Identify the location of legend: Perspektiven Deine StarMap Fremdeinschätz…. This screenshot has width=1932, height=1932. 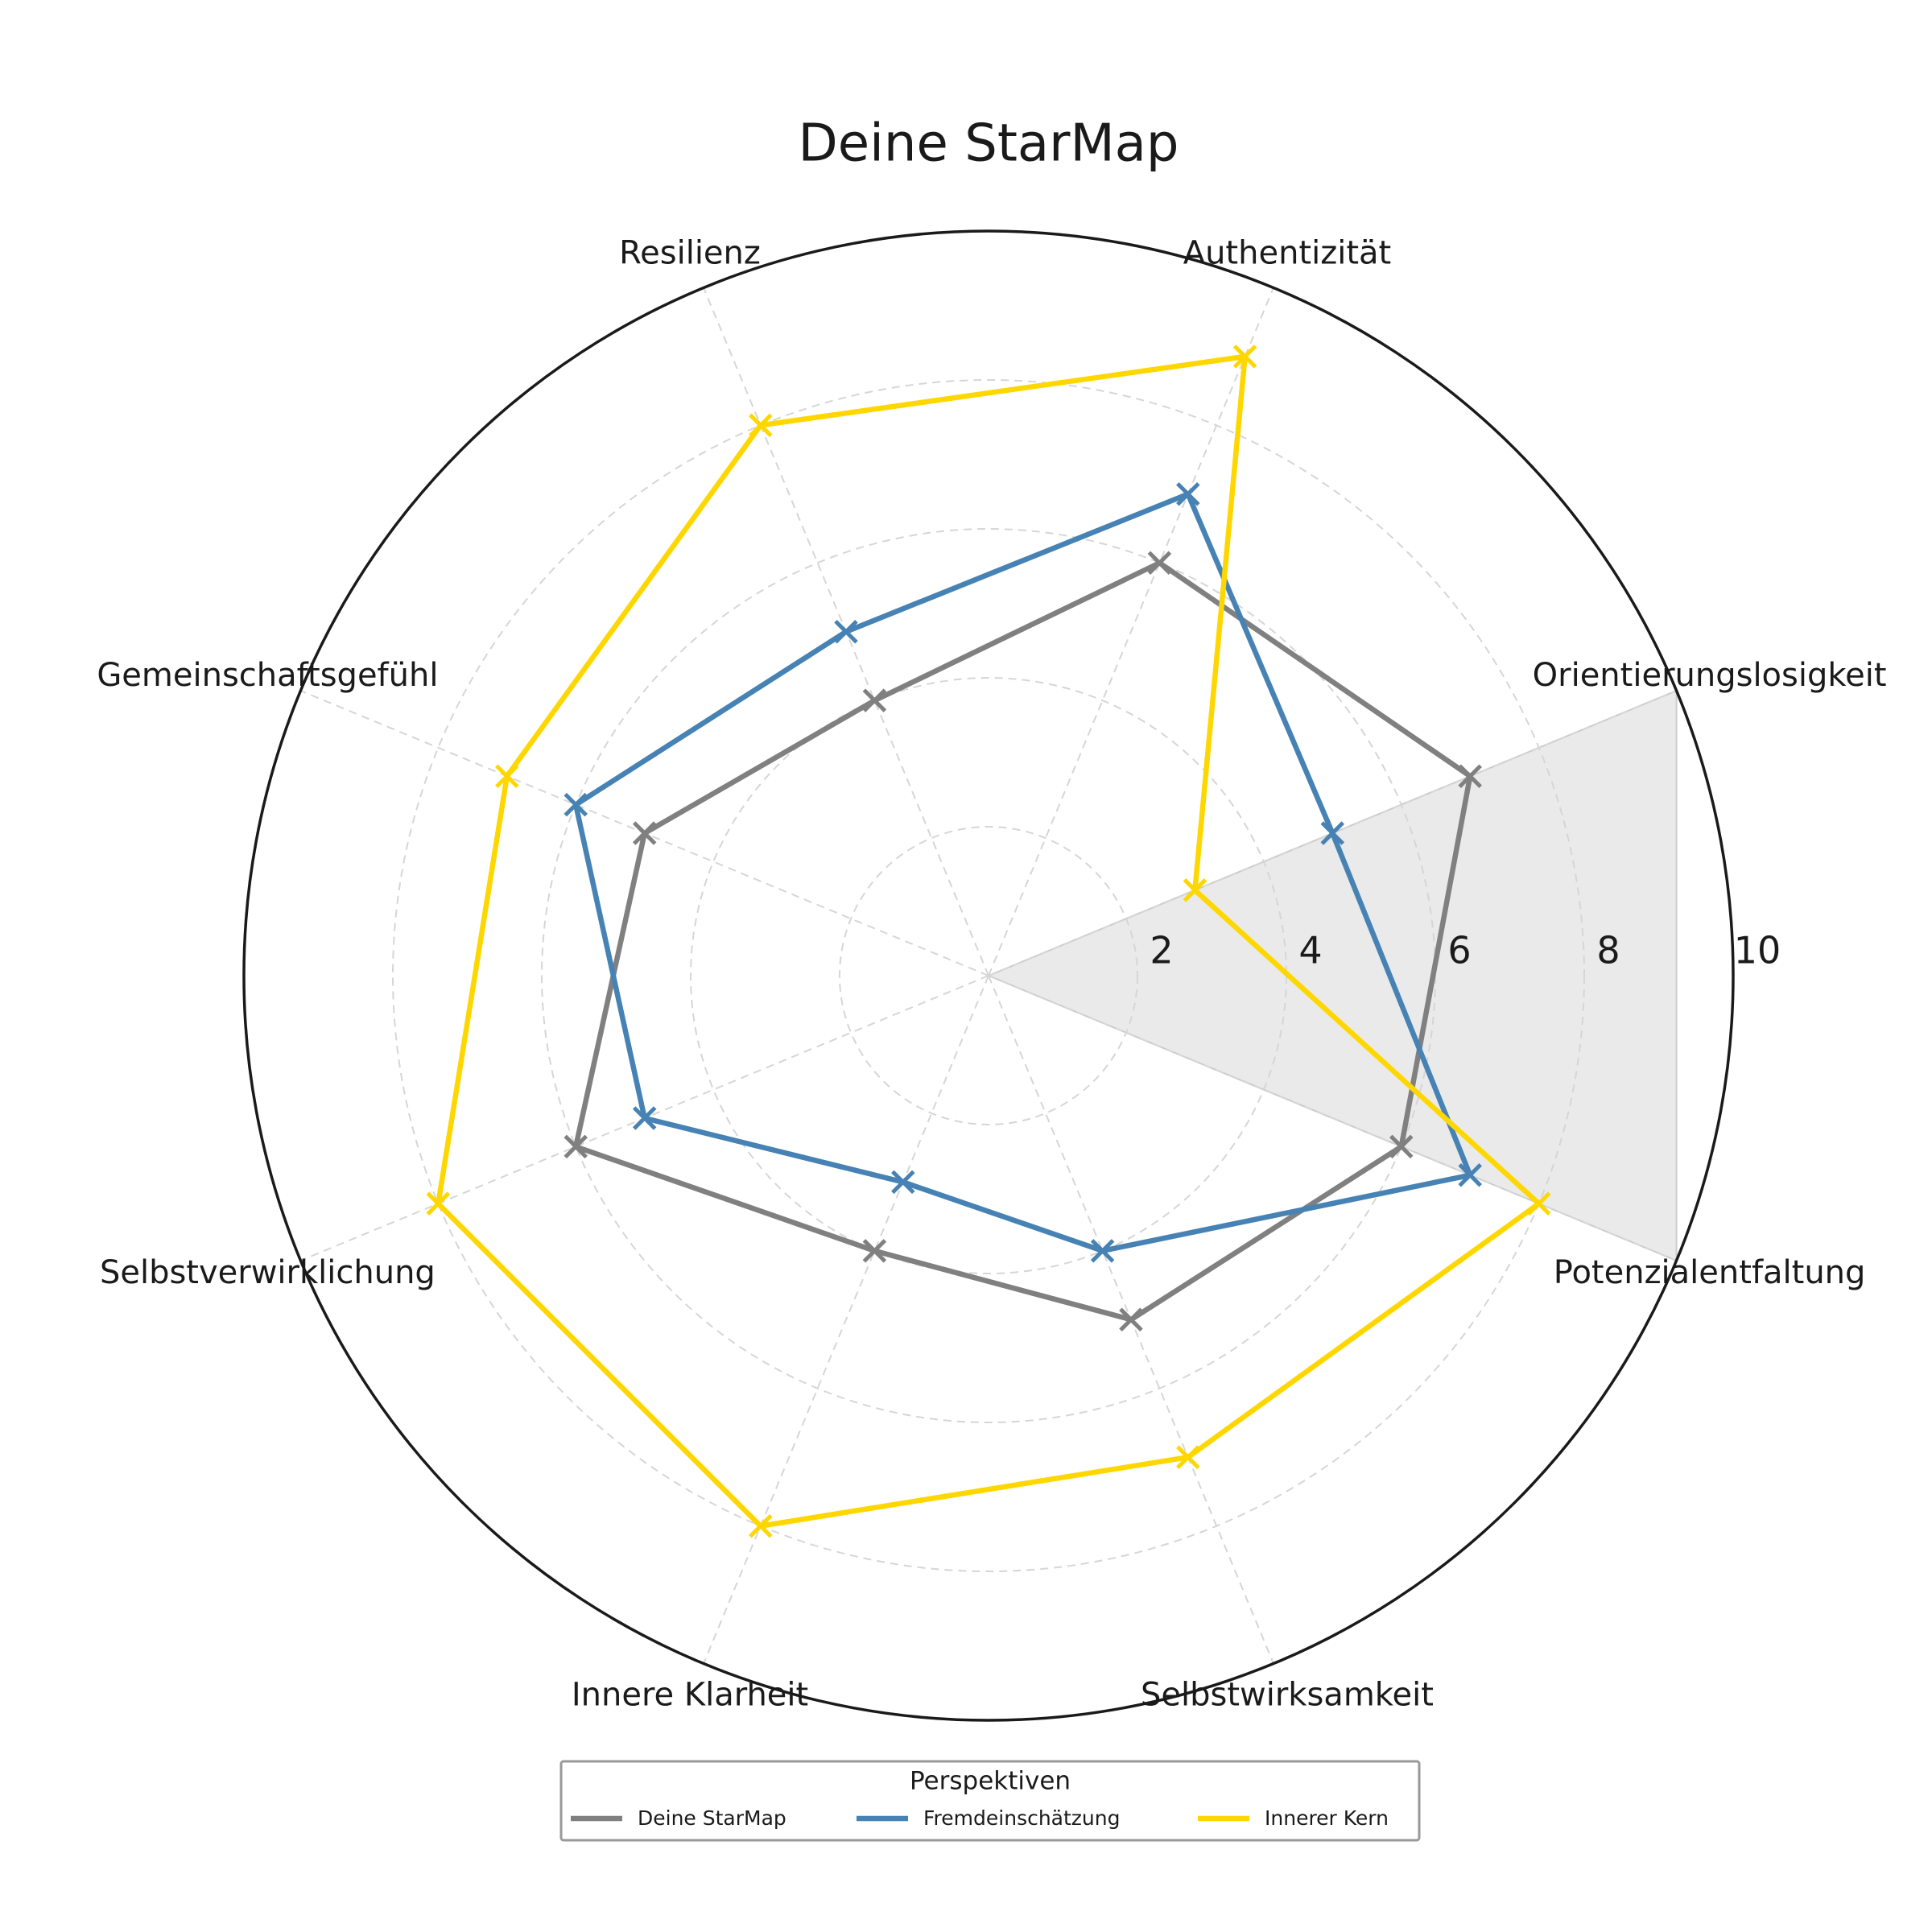
(990, 1801).